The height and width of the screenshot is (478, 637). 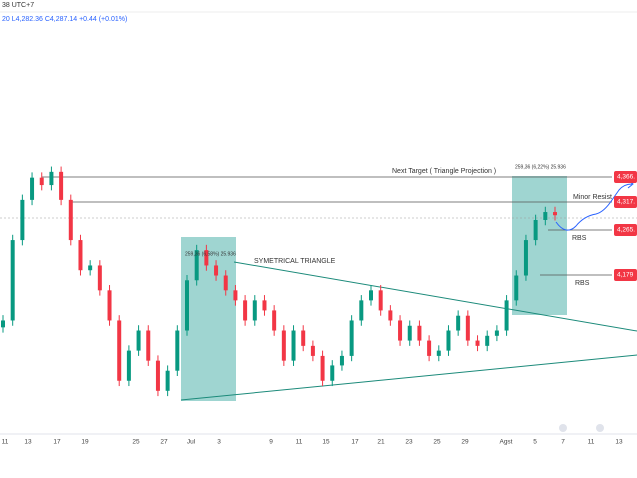 I want to click on price-tag-label: 4,179, so click(x=625, y=275).